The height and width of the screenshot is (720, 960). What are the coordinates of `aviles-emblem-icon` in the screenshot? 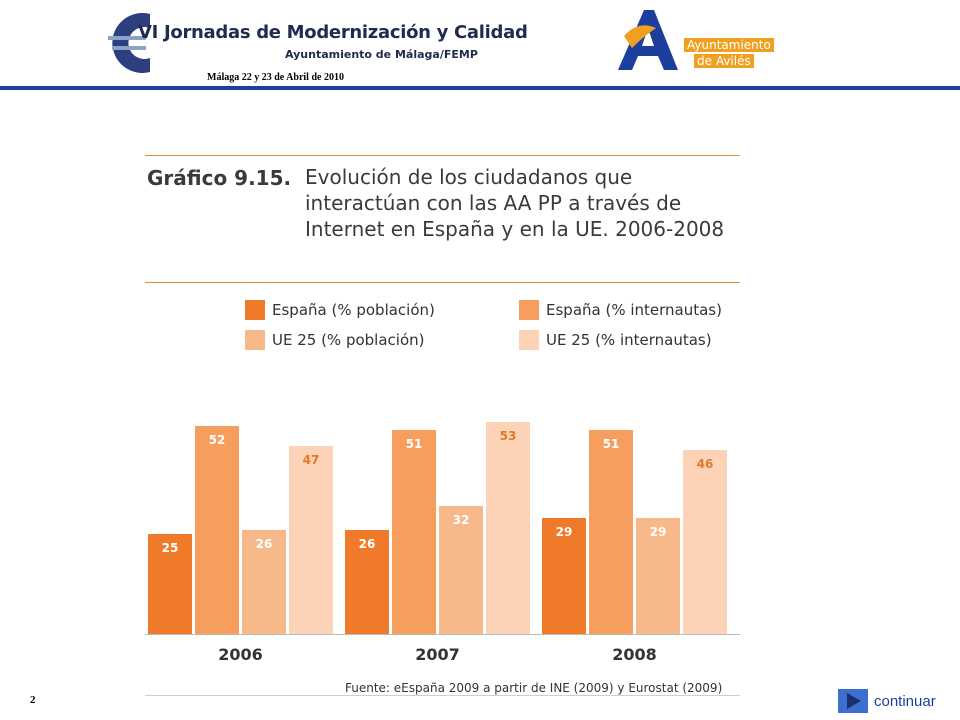 It's located at (648, 40).